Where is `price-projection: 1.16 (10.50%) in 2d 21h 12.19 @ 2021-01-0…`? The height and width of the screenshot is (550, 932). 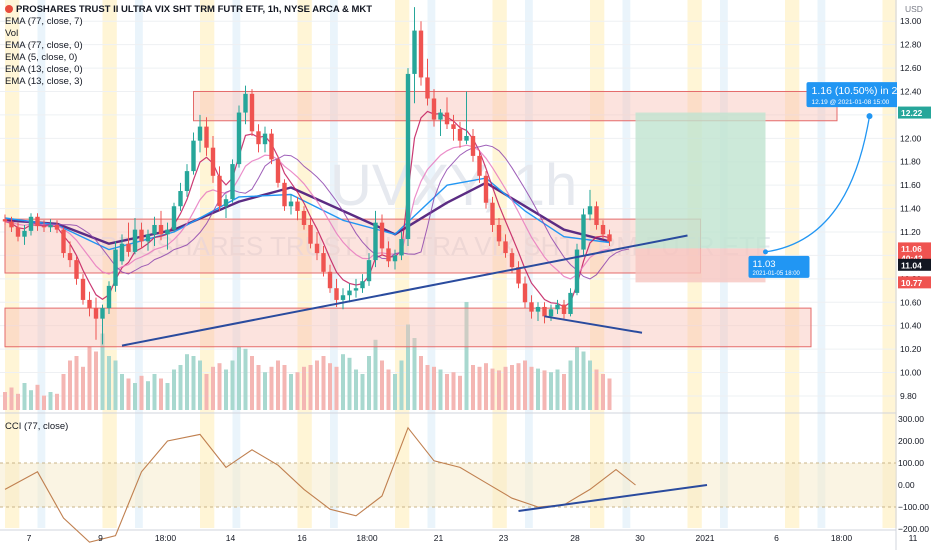
price-projection: 1.16 (10.50%) in 2d 21h 12.19 @ 2021-01-0… is located at coordinates (836, 180).